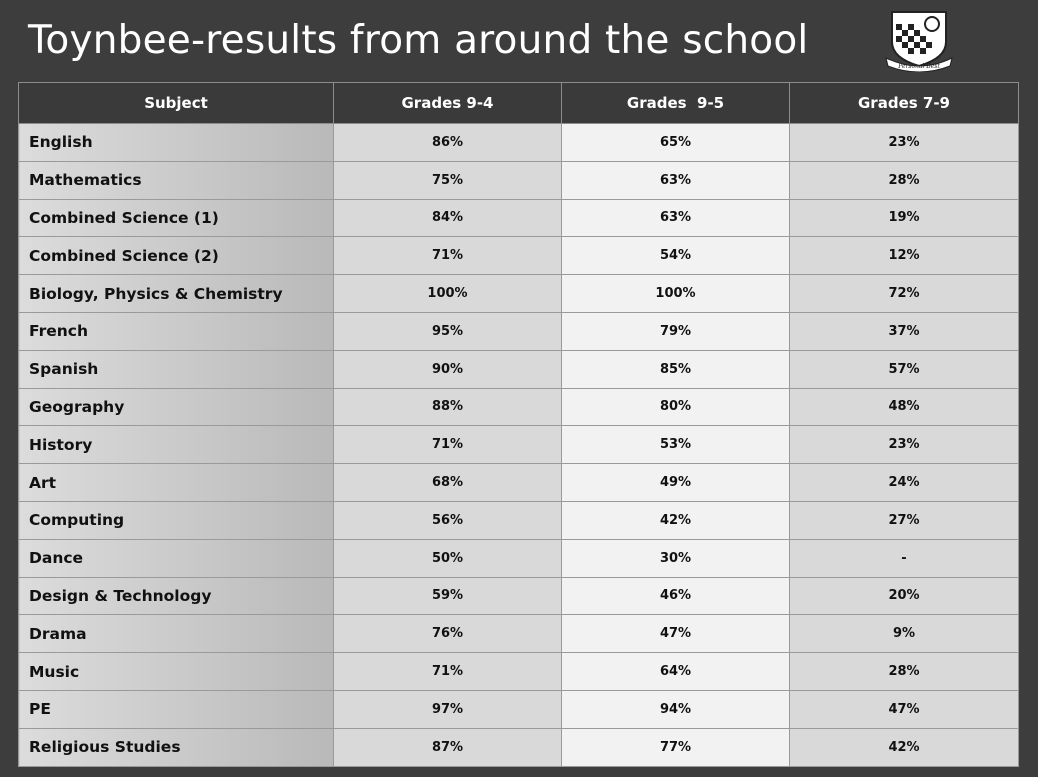 The height and width of the screenshot is (777, 1038). Describe the element at coordinates (176, 256) in the screenshot. I see `subject-cell: Combined Science (2)` at that location.